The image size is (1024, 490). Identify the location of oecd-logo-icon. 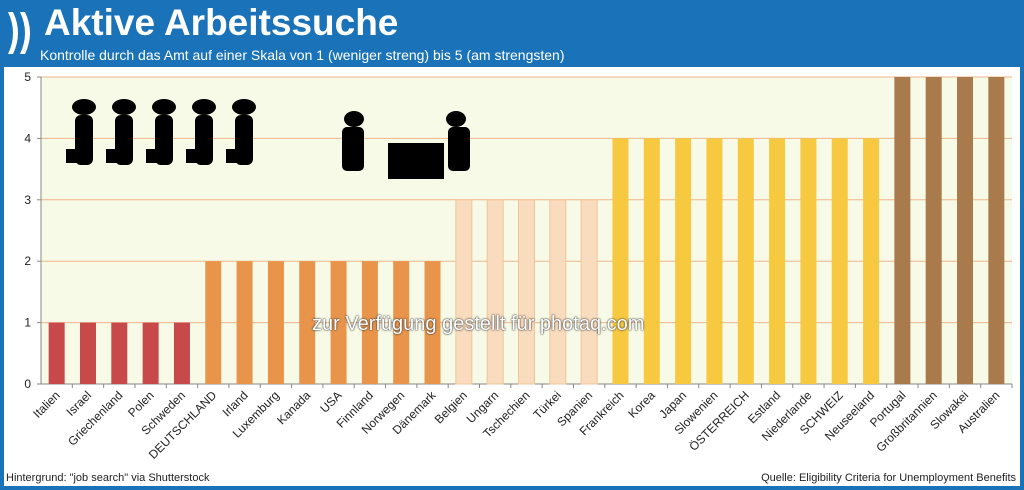
(19, 33).